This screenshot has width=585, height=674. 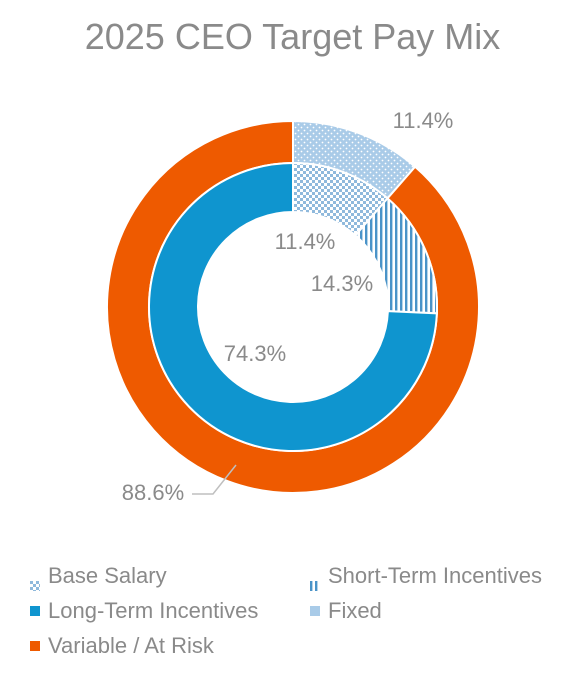 I want to click on data-label-short-term-incentives: 14.3%, so click(x=342, y=283).